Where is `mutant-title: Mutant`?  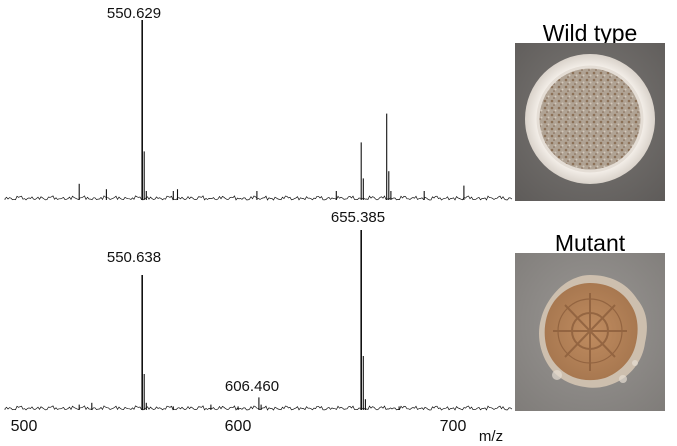
mutant-title: Mutant is located at coordinates (590, 243).